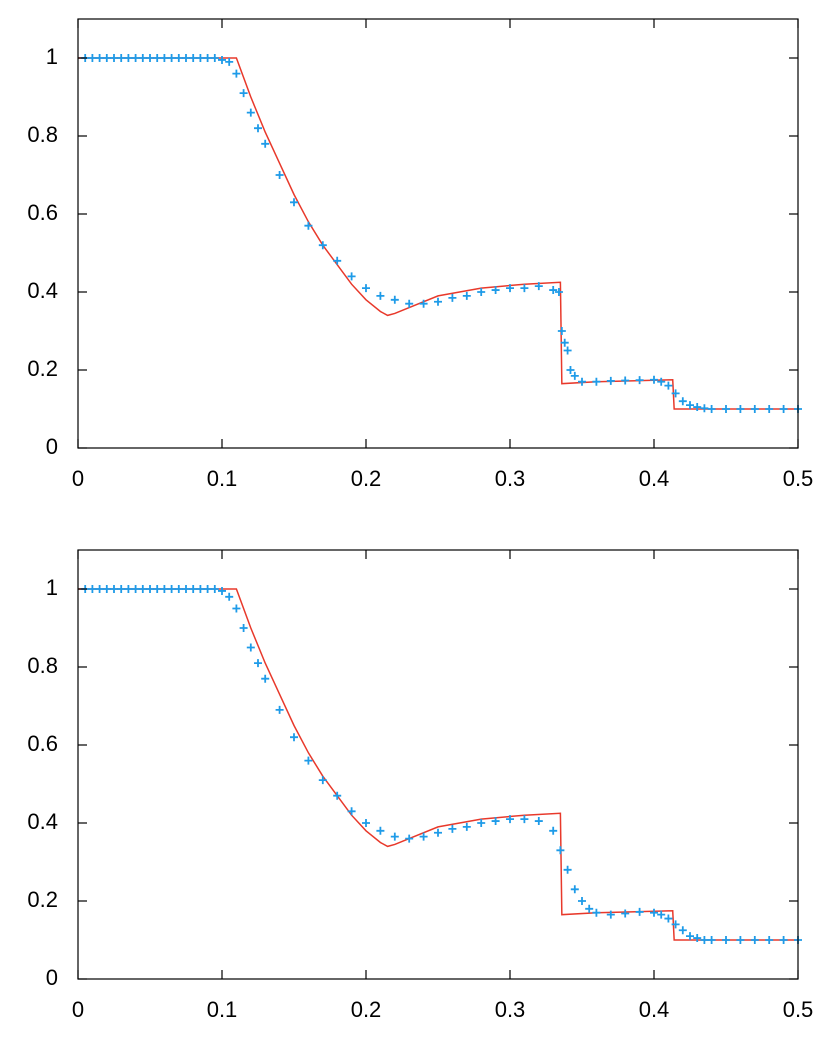  I want to click on x-tick-label: 0, so click(78, 1009).